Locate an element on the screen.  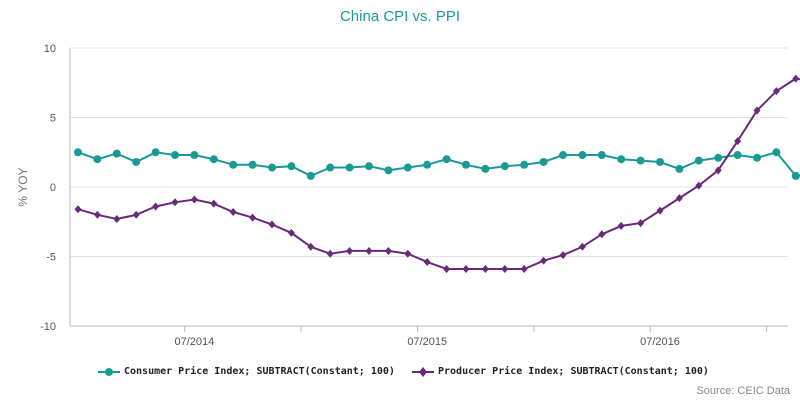
x-tick-label: 07/2014 is located at coordinates (195, 342).